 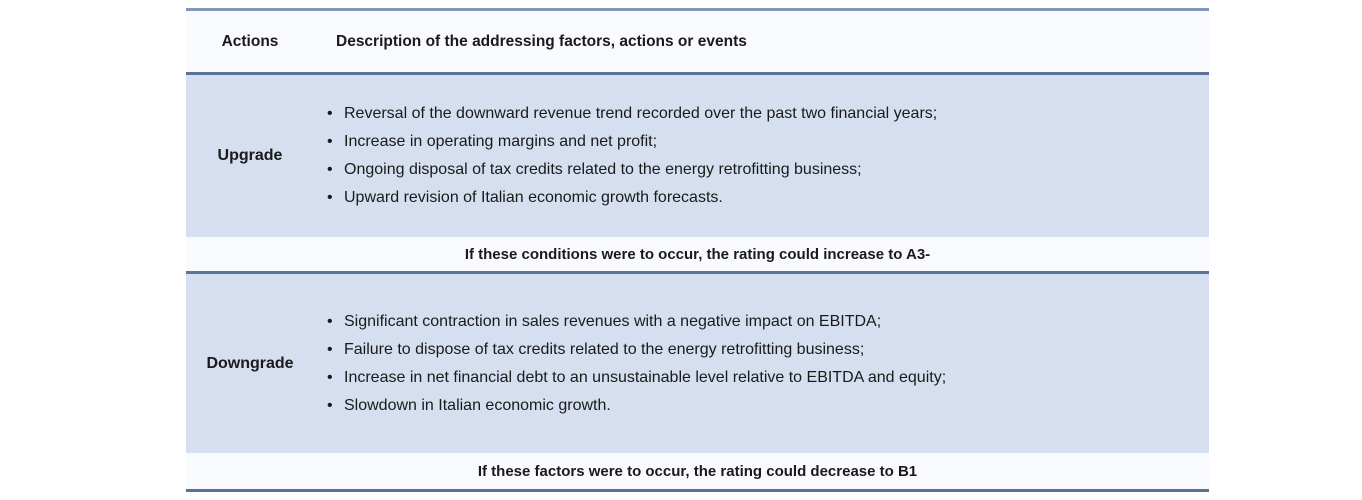 What do you see at coordinates (697, 73) in the screenshot?
I see `header-bottom-rule` at bounding box center [697, 73].